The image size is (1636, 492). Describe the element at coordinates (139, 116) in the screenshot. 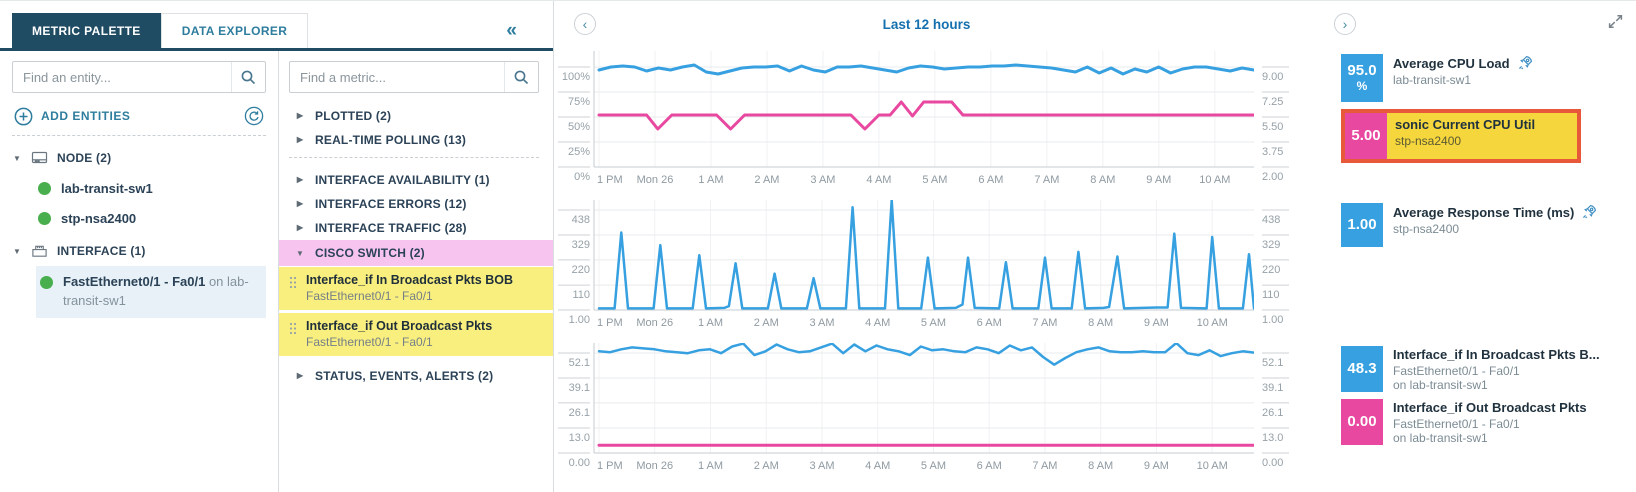

I see `add-entities-button: ADD ENTITIES` at that location.